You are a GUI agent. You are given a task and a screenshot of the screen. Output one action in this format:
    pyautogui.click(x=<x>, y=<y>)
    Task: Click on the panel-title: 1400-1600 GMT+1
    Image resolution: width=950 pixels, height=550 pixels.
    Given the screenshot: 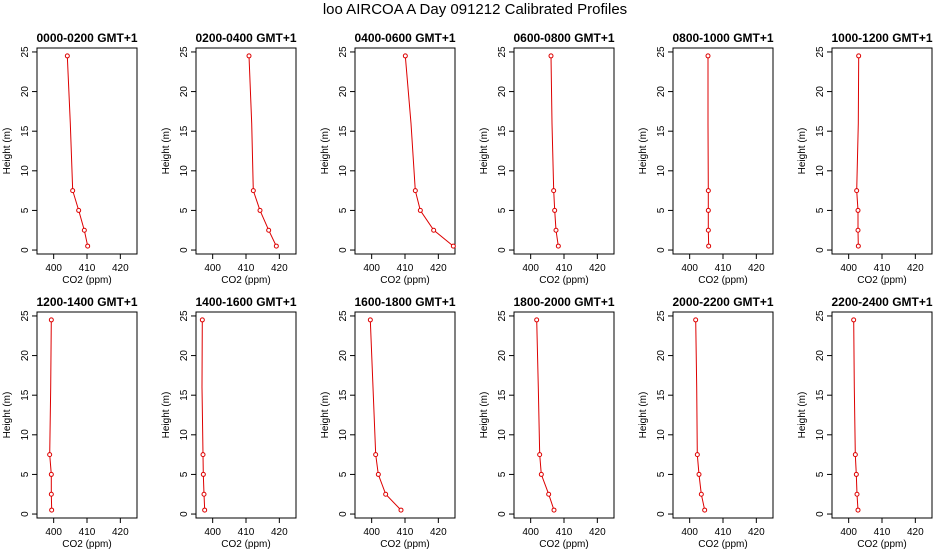 What is the action you would take?
    pyautogui.click(x=245, y=302)
    